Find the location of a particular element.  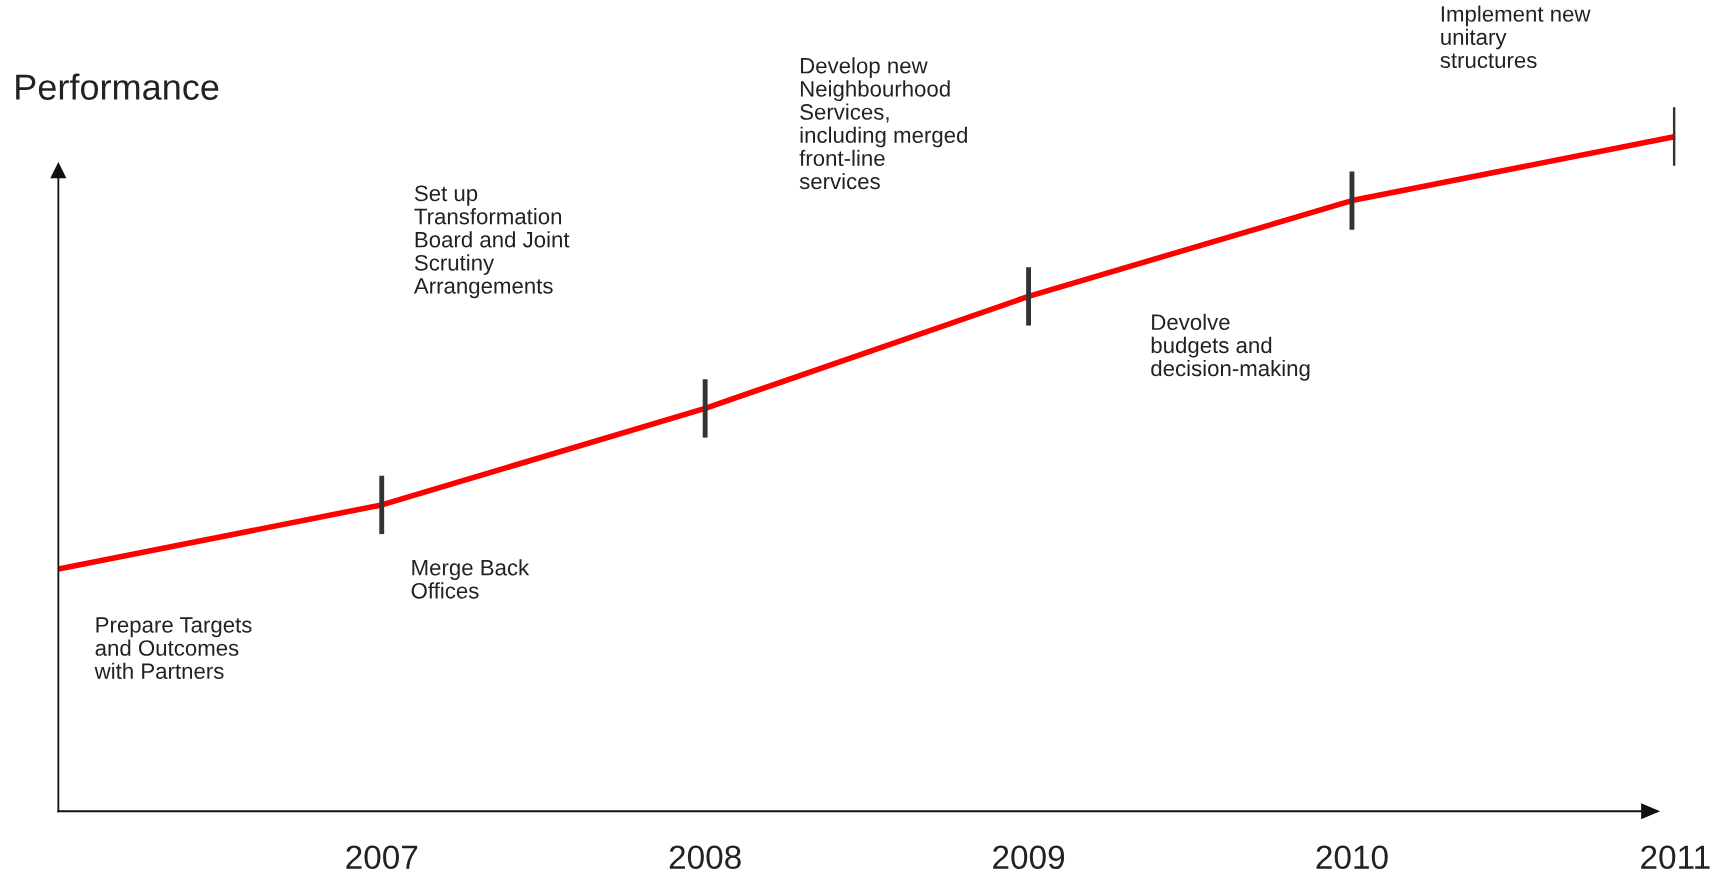

annotation: Devolve budgets and decision-making is located at coordinates (1230, 347).